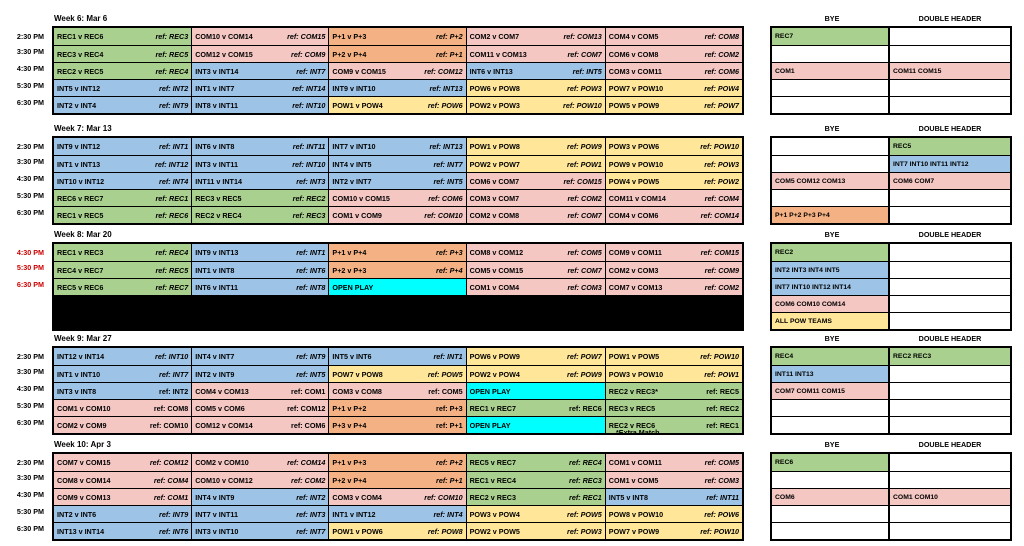 The height and width of the screenshot is (546, 1024). I want to click on double-header-box: REC5 INT7 INT10 INT11 INT12 COM6 COM7, so click(950, 180).